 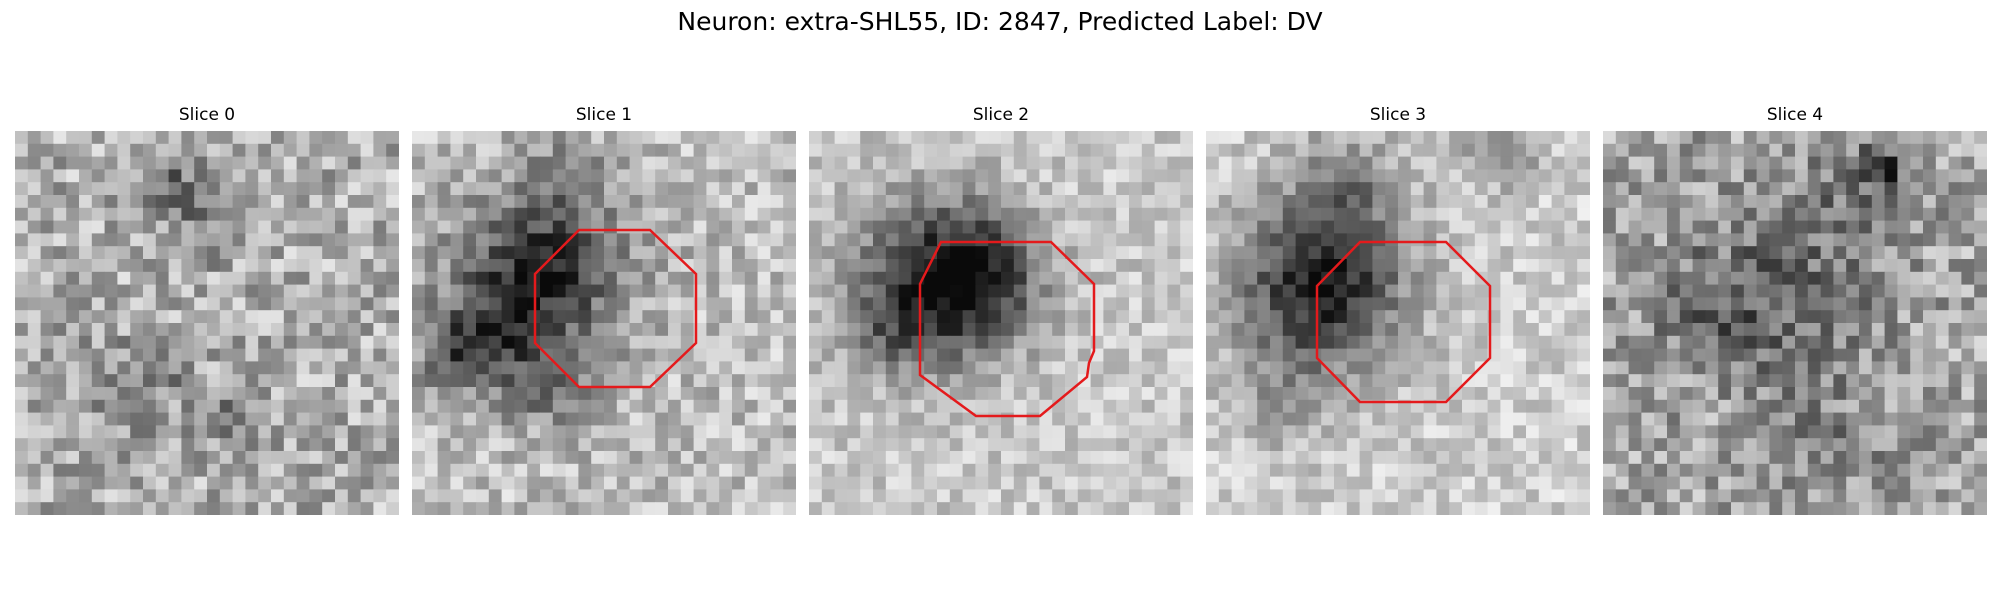 What do you see at coordinates (1398, 115) in the screenshot?
I see `slice-title: Slice 3` at bounding box center [1398, 115].